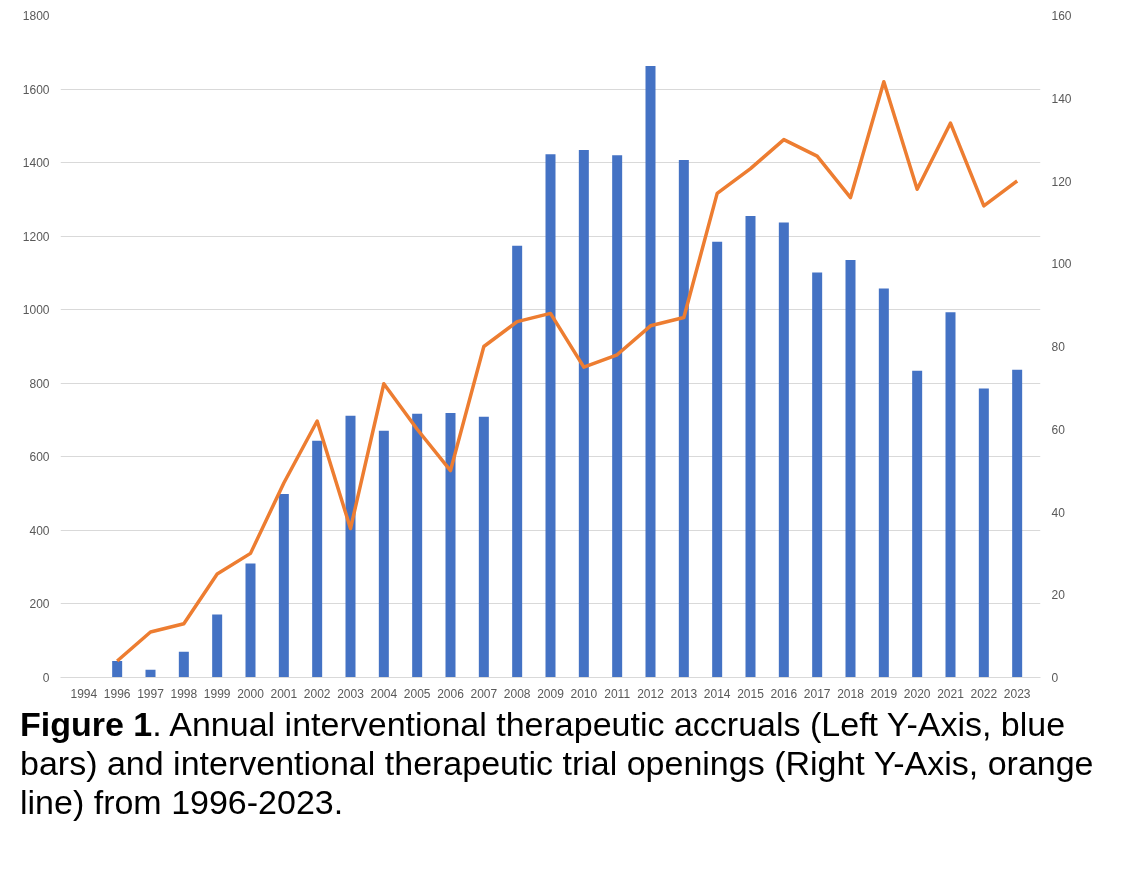 The height and width of the screenshot is (884, 1127). I want to click on x-tick-label: 2009, so click(551, 693).